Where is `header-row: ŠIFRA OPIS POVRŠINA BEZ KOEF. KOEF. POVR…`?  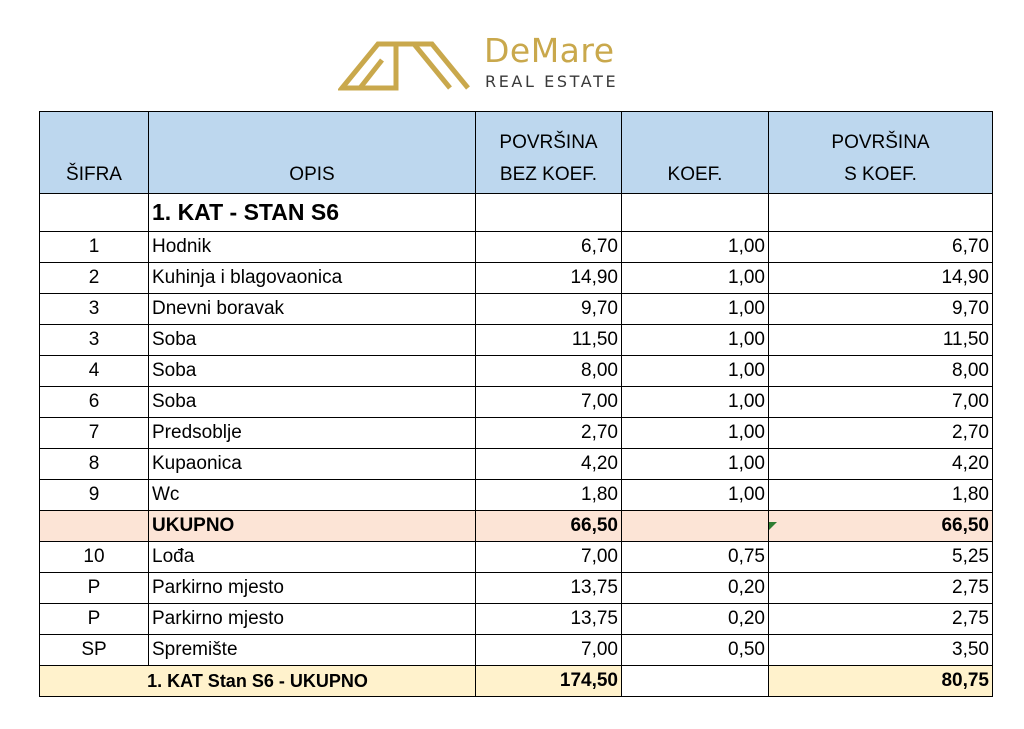
header-row: ŠIFRA OPIS POVRŠINA BEZ KOEF. KOEF. POVR… is located at coordinates (516, 152).